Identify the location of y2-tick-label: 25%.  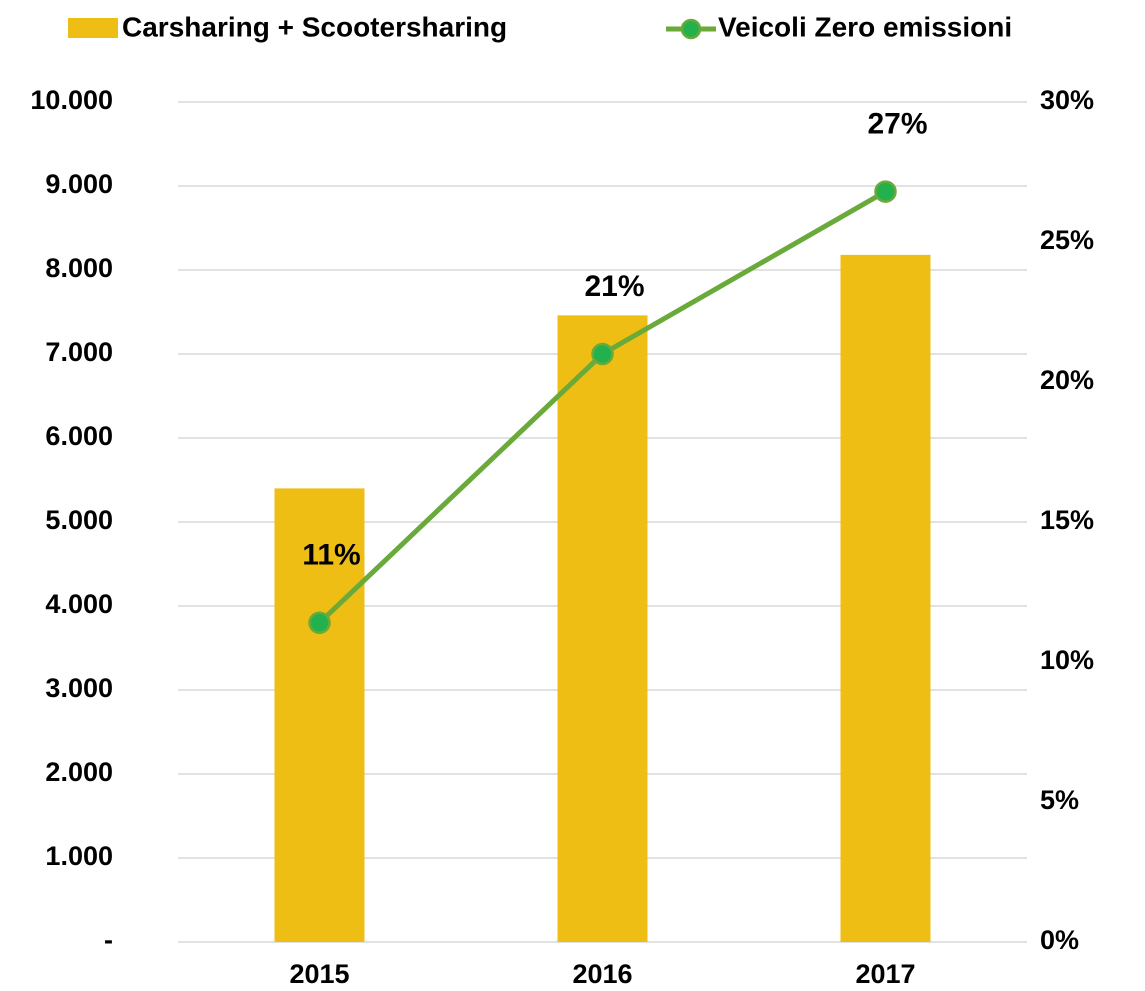
(1067, 240).